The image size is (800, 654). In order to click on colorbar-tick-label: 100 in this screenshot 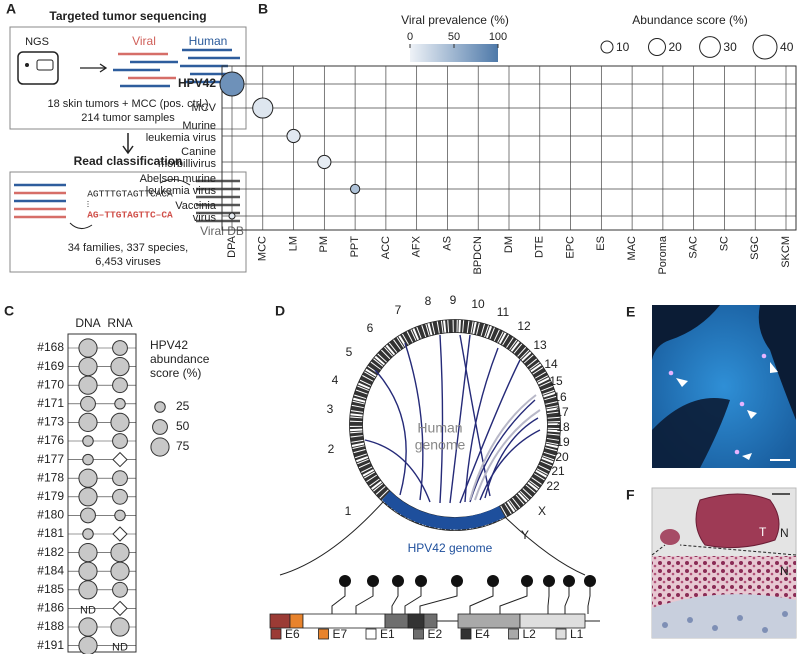, I will do `click(498, 37)`.